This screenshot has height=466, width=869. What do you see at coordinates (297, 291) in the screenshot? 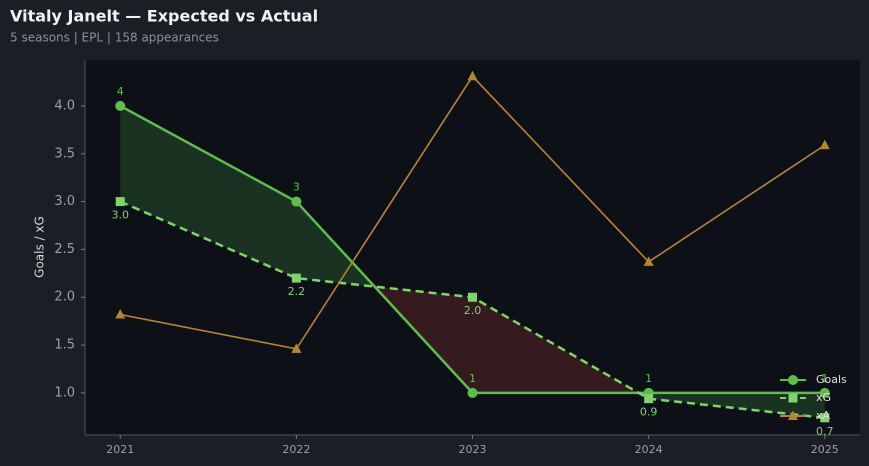
I see `data-label: 2.2` at bounding box center [297, 291].